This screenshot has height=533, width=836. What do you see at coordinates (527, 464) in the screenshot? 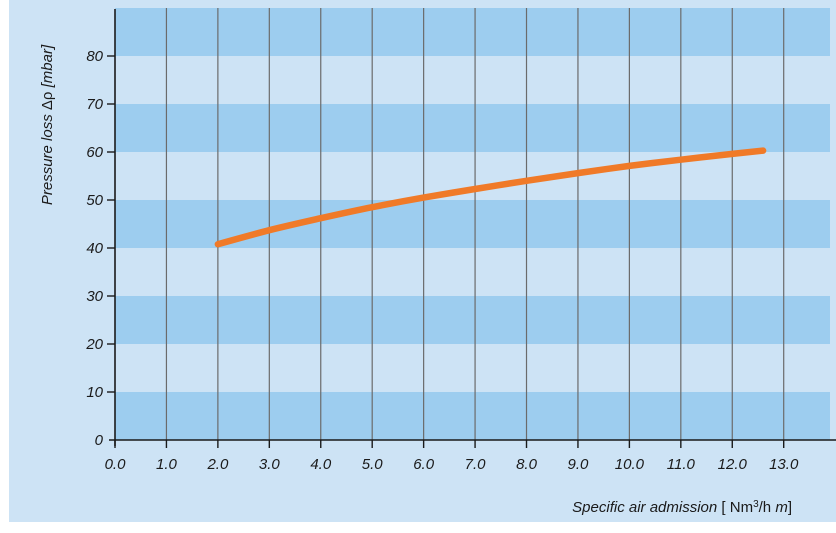
I see `x-tick-label: 8.0` at bounding box center [527, 464].